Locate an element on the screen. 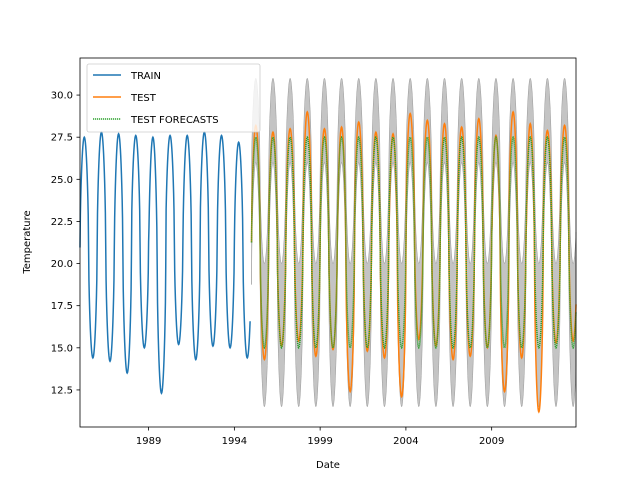 Image resolution: width=640 pixels, height=484 pixels. y-tick-label: 22.5 is located at coordinates (62, 222).